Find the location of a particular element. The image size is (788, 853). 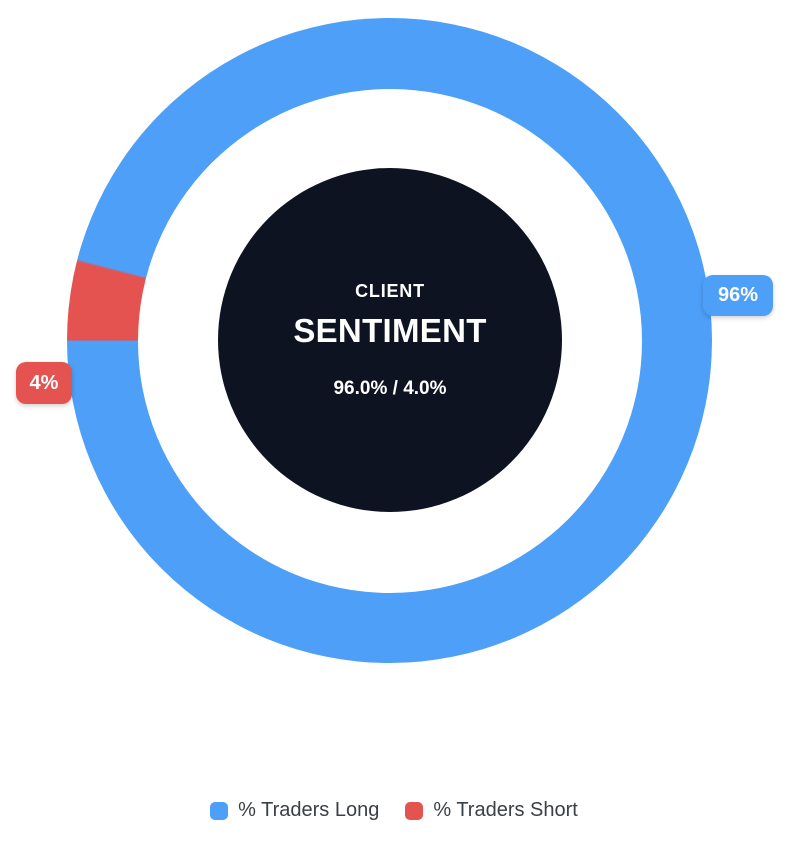

legend-item-traders-short: % Traders Short is located at coordinates (491, 810).